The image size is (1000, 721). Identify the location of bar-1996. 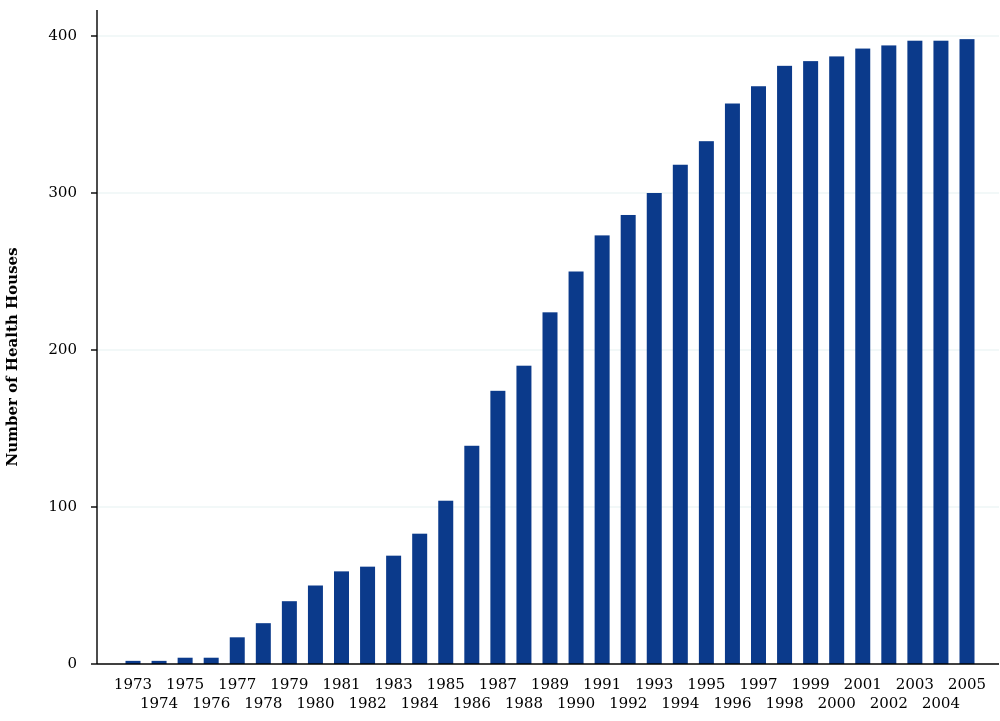
(732, 383).